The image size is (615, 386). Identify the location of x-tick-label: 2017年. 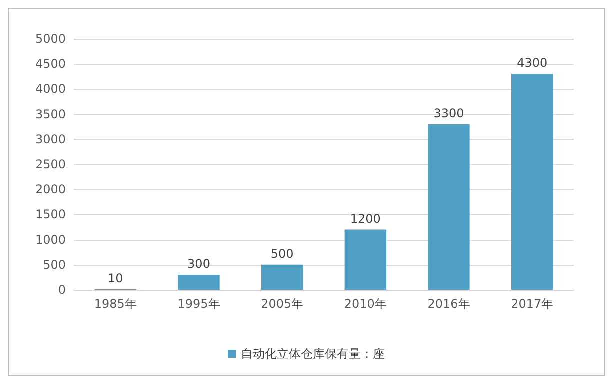
(532, 304).